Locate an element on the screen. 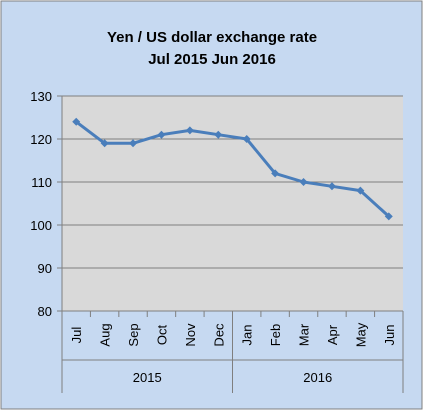  x-tick-label: Jan is located at coordinates (247, 335).